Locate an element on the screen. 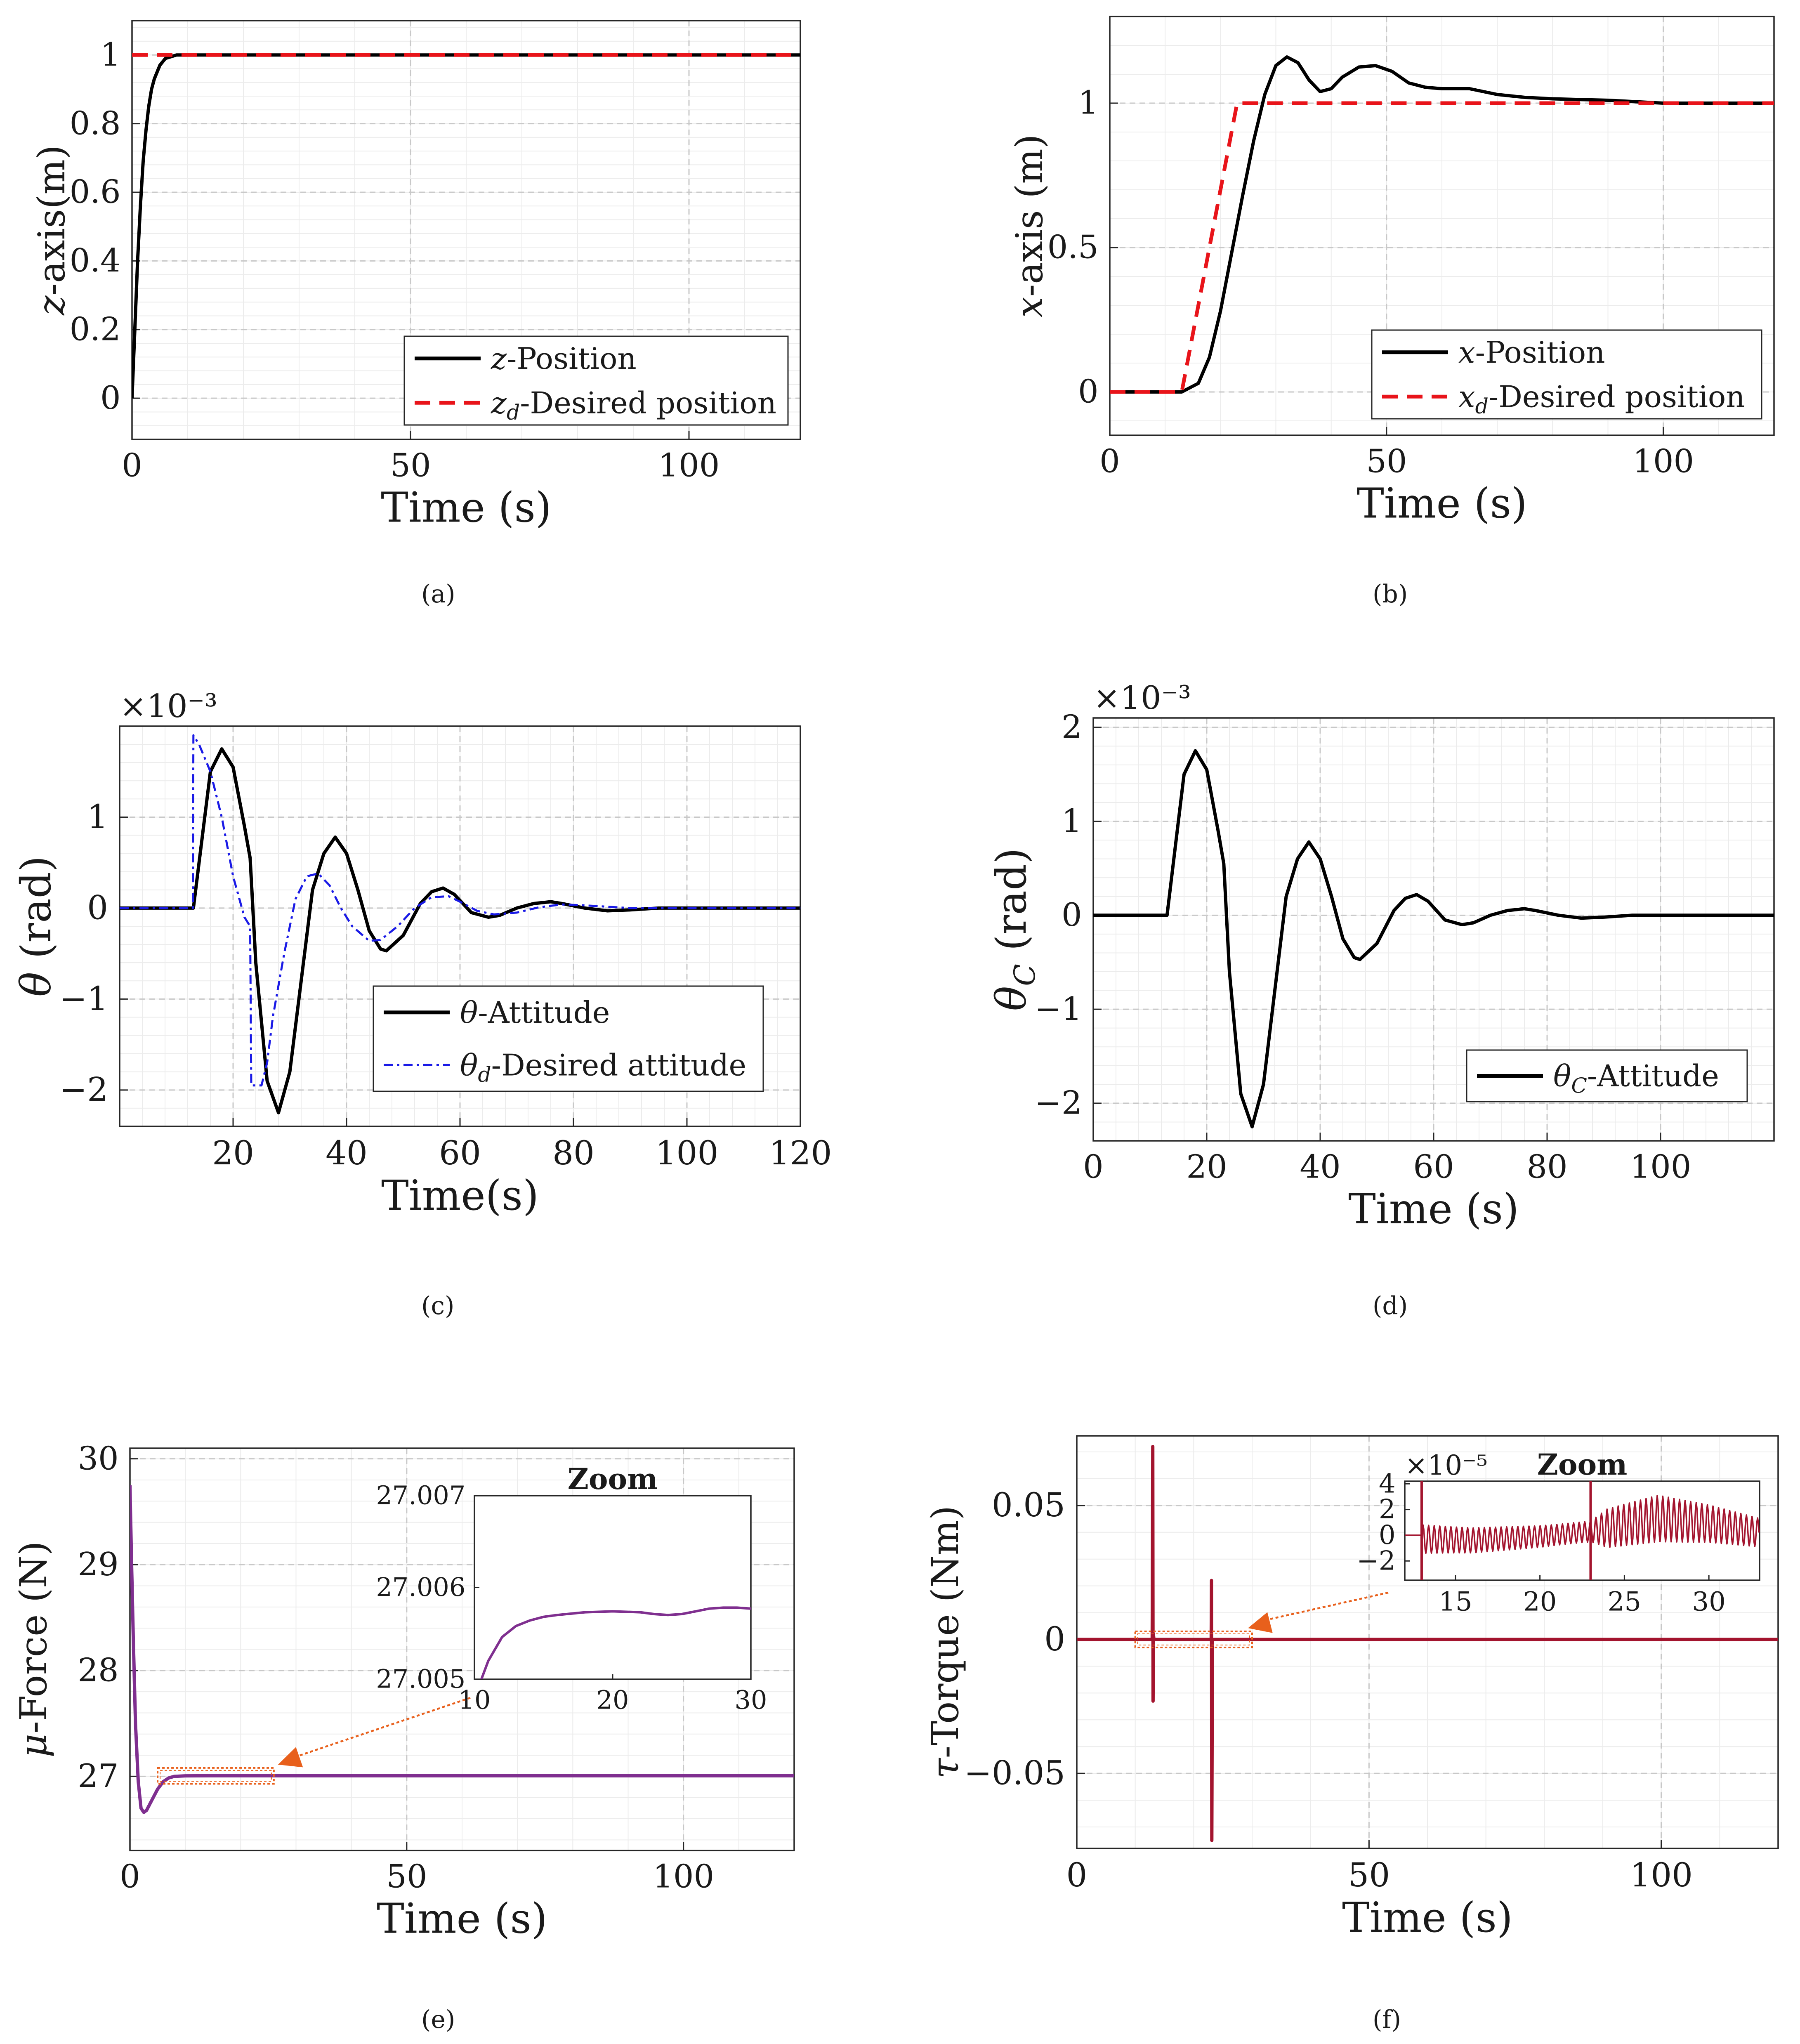 This screenshot has height=2044, width=1800. chart-d-series-0-line is located at coordinates (1433, 939).